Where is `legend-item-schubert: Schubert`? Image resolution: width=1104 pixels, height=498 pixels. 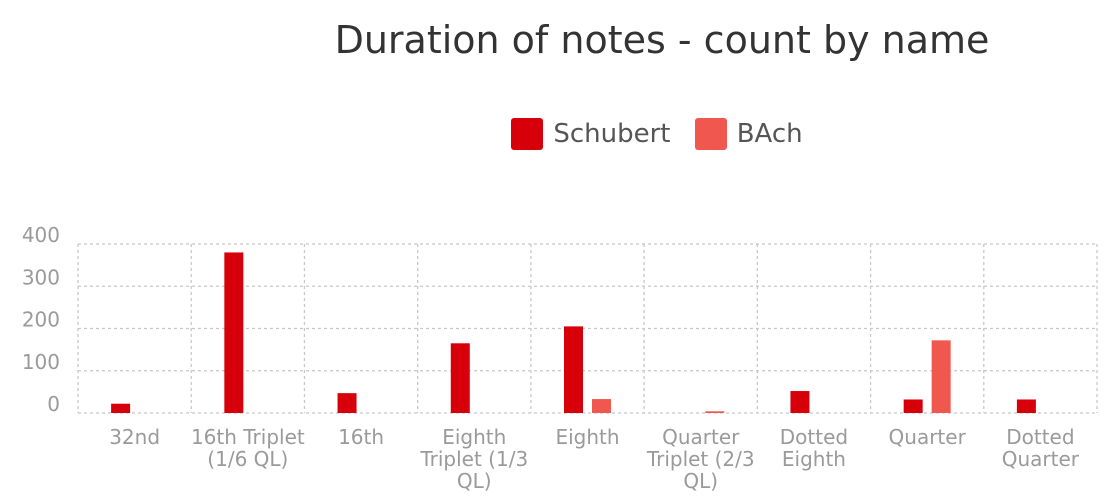 legend-item-schubert: Schubert is located at coordinates (590, 134).